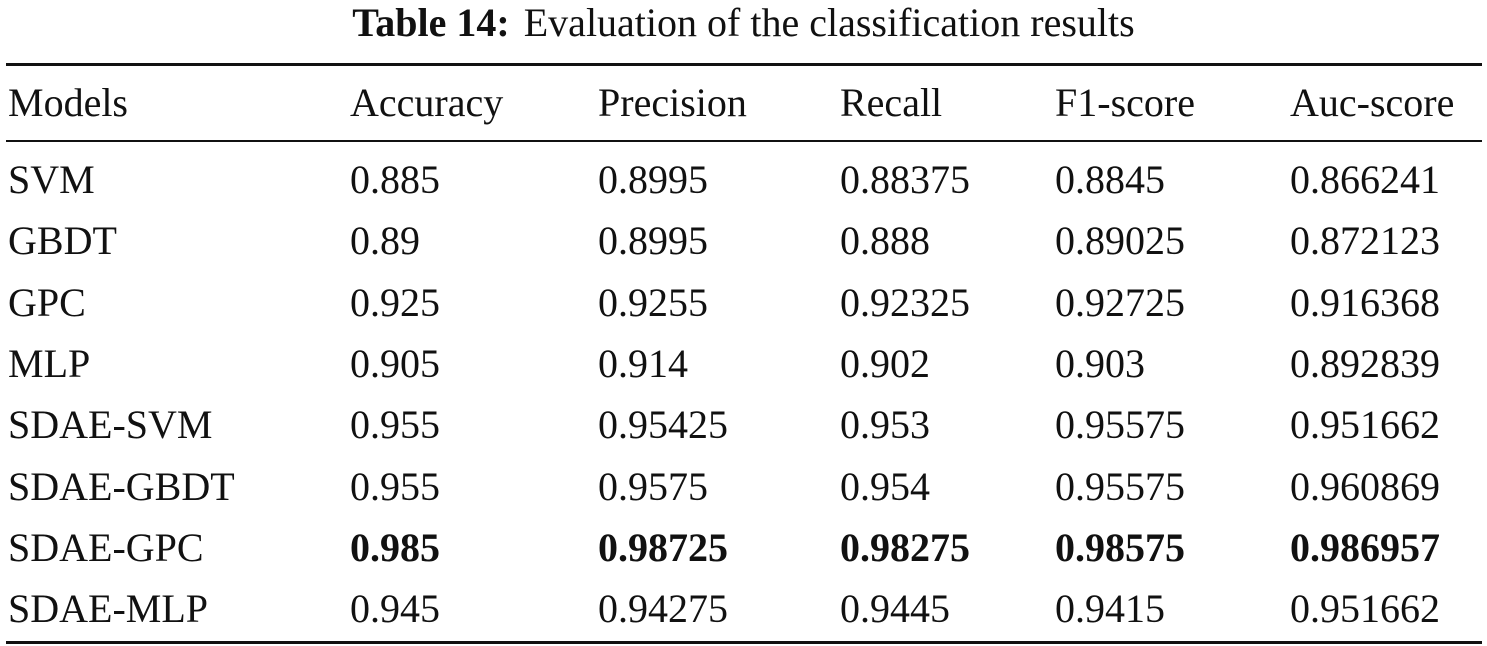  Describe the element at coordinates (895, 609) in the screenshot. I see `value-cell: 0.9445` at that location.